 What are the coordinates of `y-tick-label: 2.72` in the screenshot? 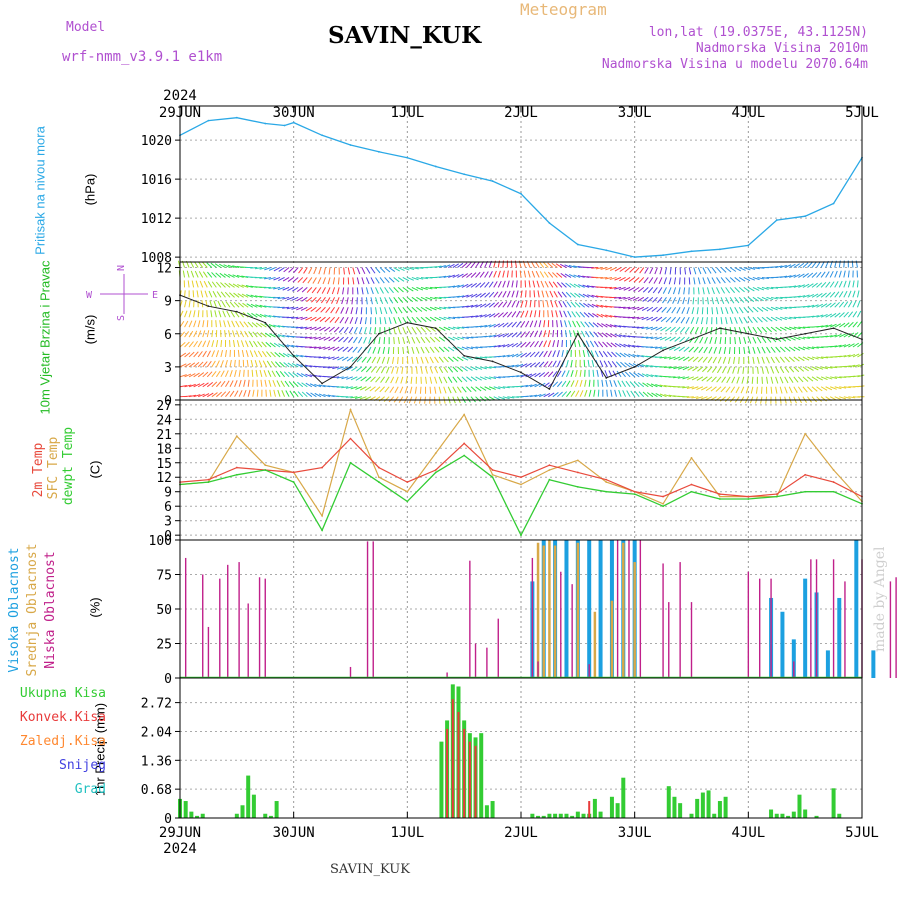 It's located at (156, 704).